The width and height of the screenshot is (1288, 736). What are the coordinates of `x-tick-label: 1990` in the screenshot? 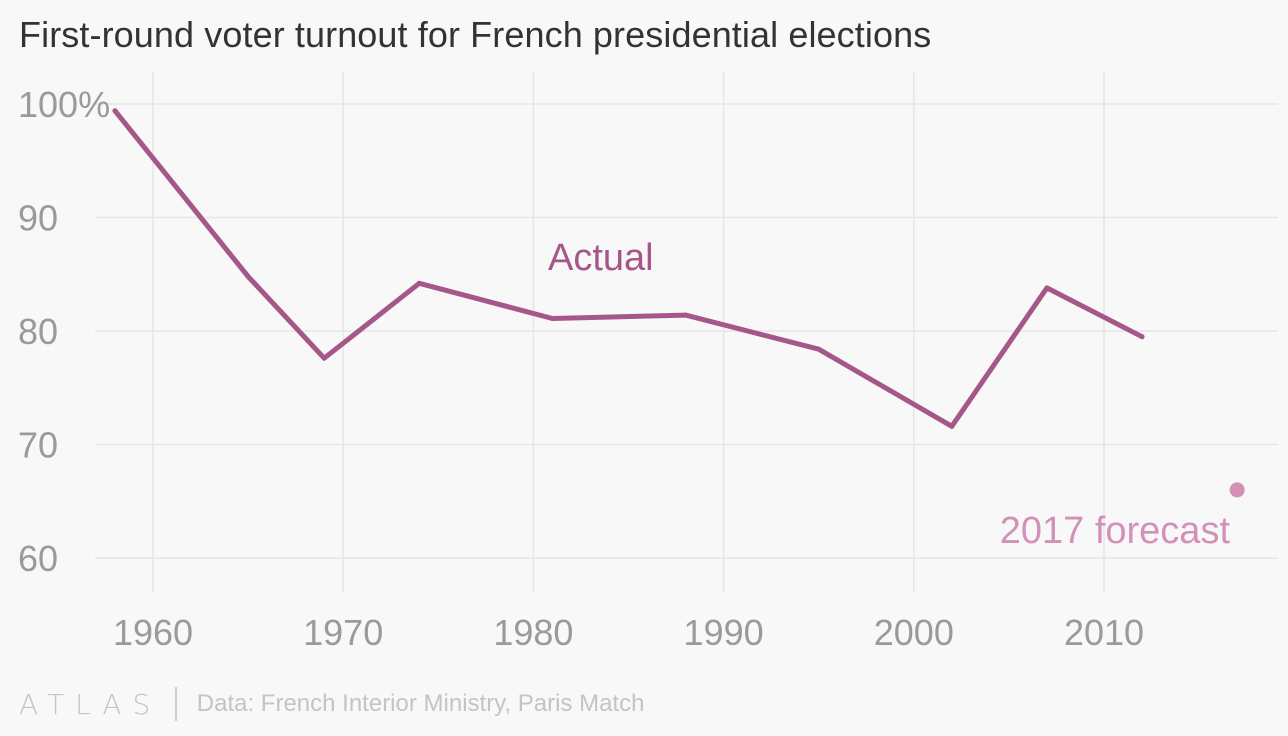 It's located at (724, 632).